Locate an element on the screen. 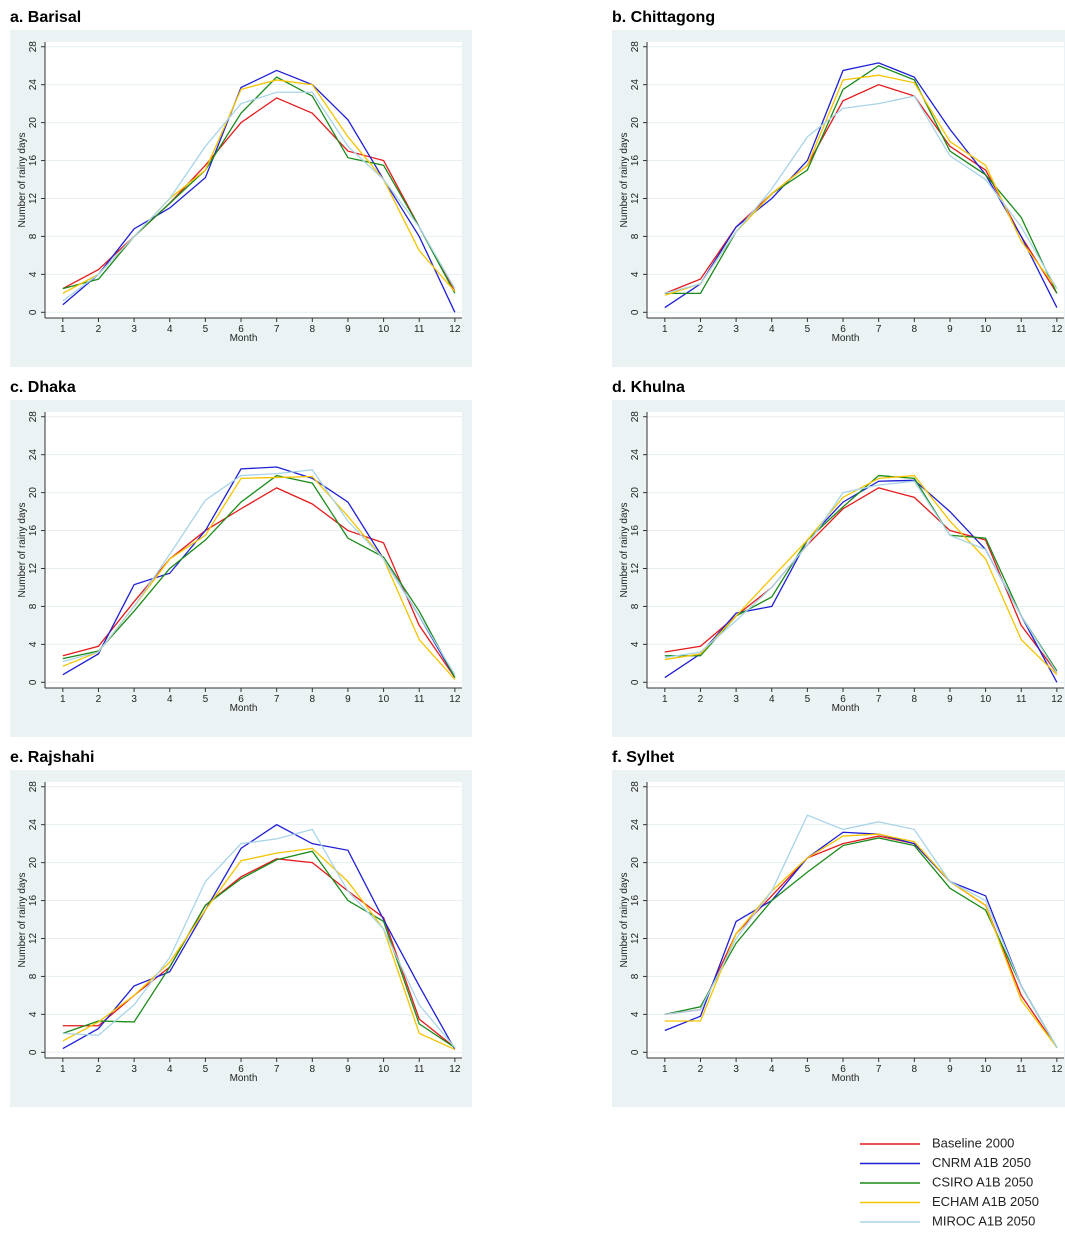 The width and height of the screenshot is (1065, 1243). panel-title: c. Dhaka is located at coordinates (43, 387).